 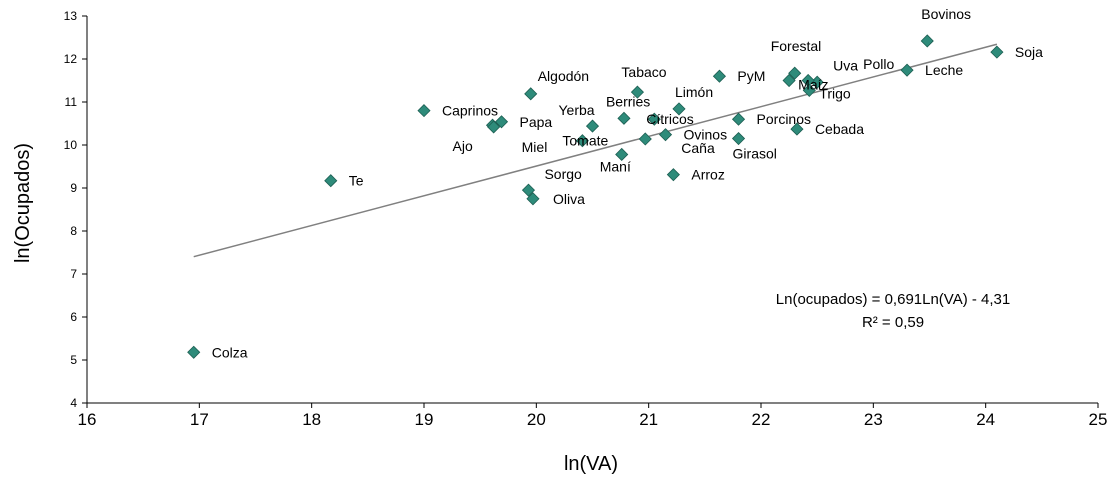 What do you see at coordinates (706, 135) in the screenshot?
I see `point-label: Ovinos` at bounding box center [706, 135].